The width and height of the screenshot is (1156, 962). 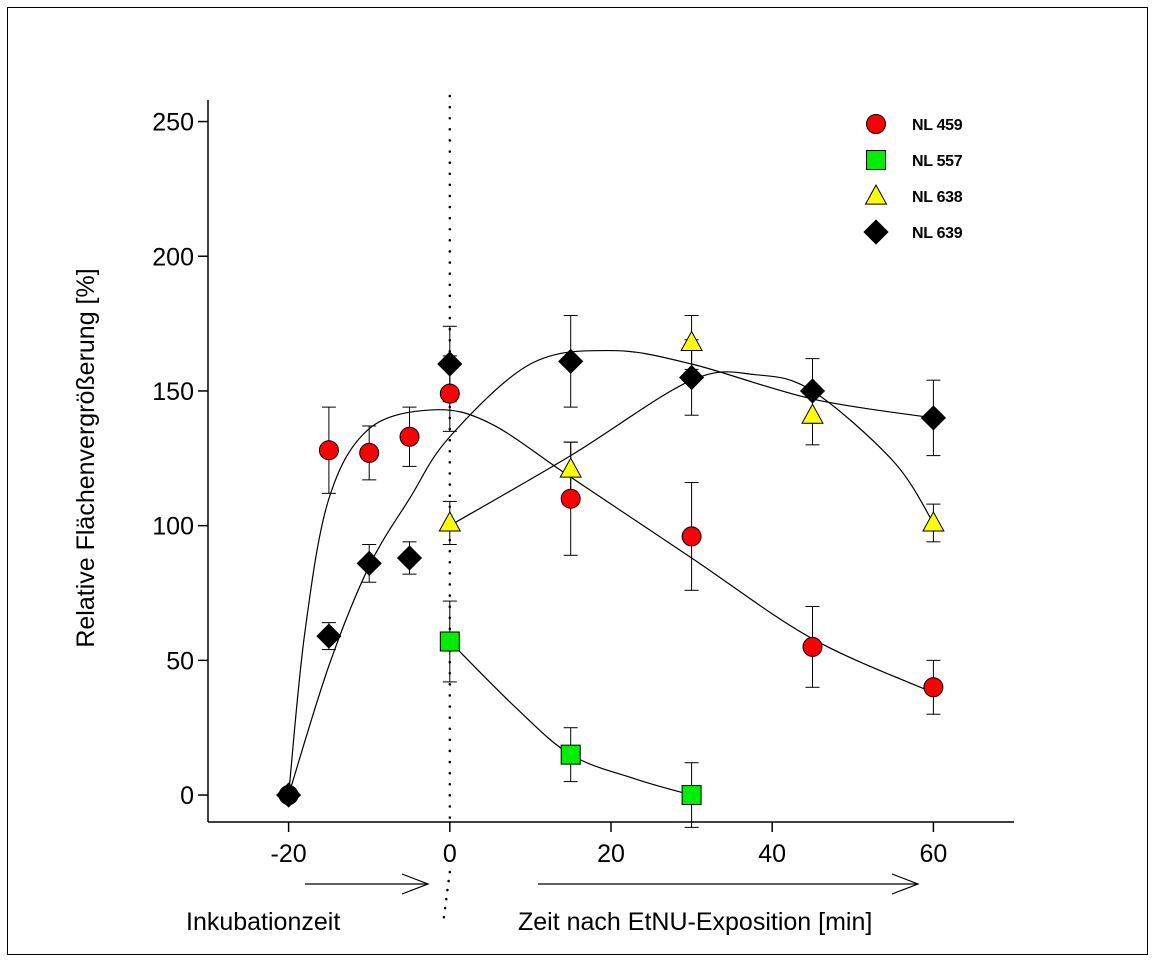 What do you see at coordinates (289, 854) in the screenshot?
I see `x-tick-label: -20` at bounding box center [289, 854].